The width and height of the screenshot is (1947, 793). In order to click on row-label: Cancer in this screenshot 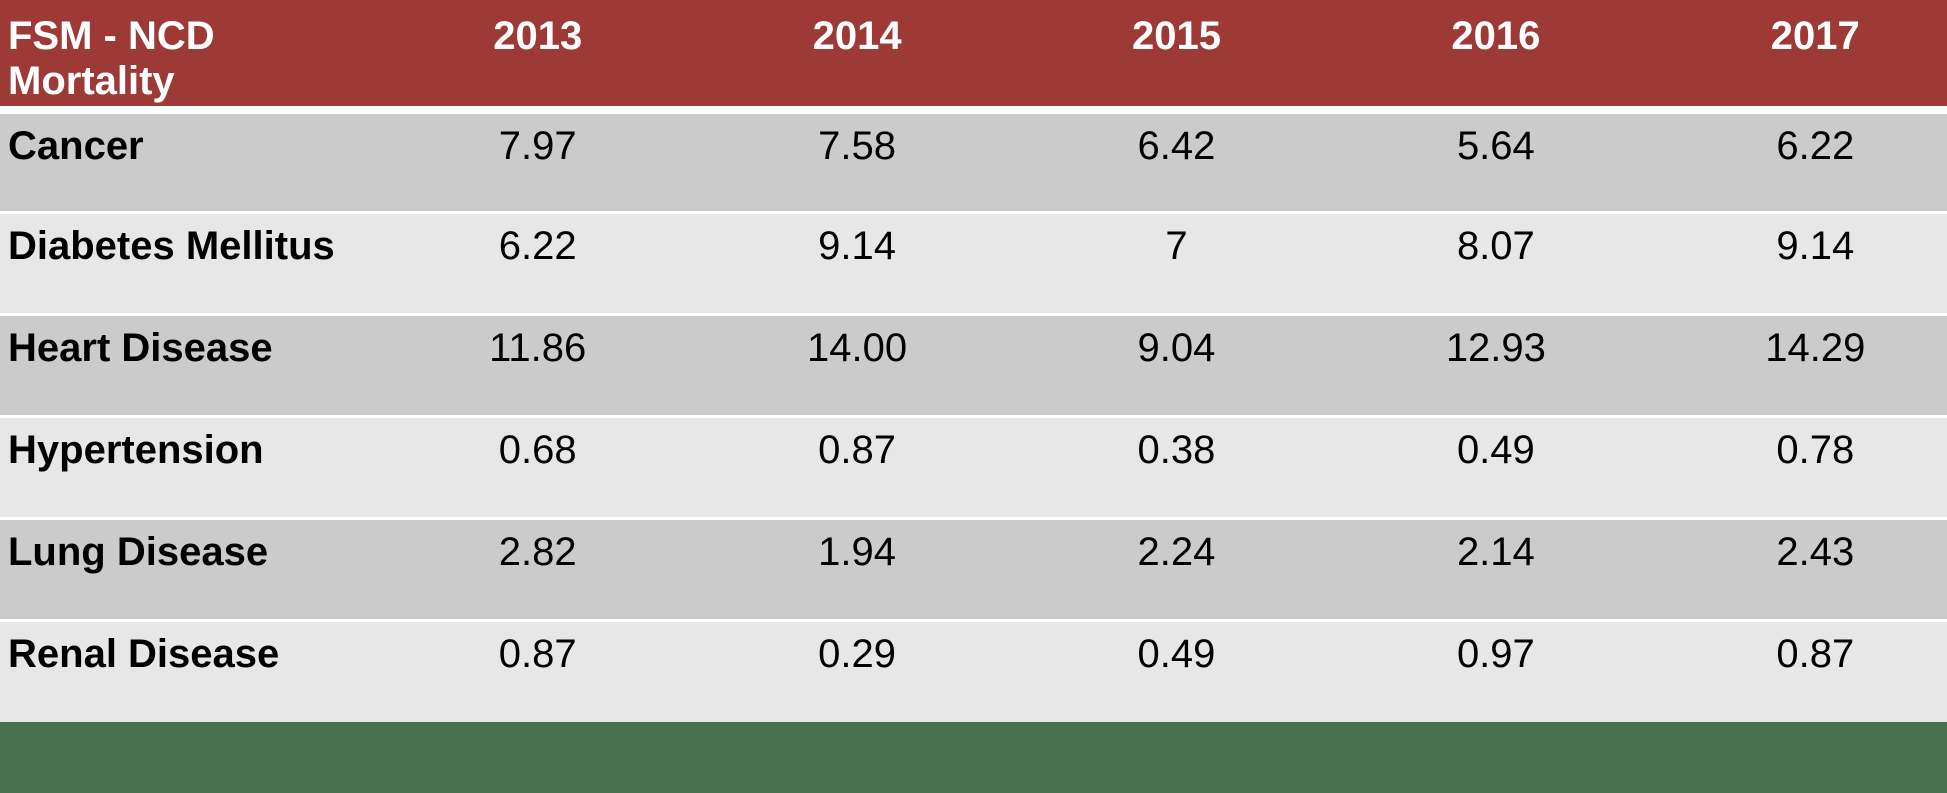, I will do `click(189, 162)`.